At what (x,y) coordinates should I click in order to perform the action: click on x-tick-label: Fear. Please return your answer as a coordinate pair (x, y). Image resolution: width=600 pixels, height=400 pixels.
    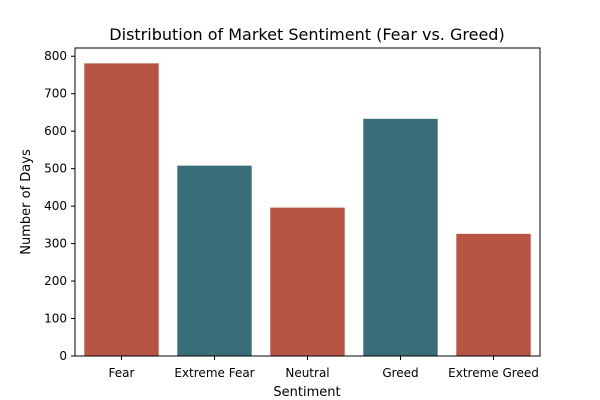
    Looking at the image, I should click on (122, 373).